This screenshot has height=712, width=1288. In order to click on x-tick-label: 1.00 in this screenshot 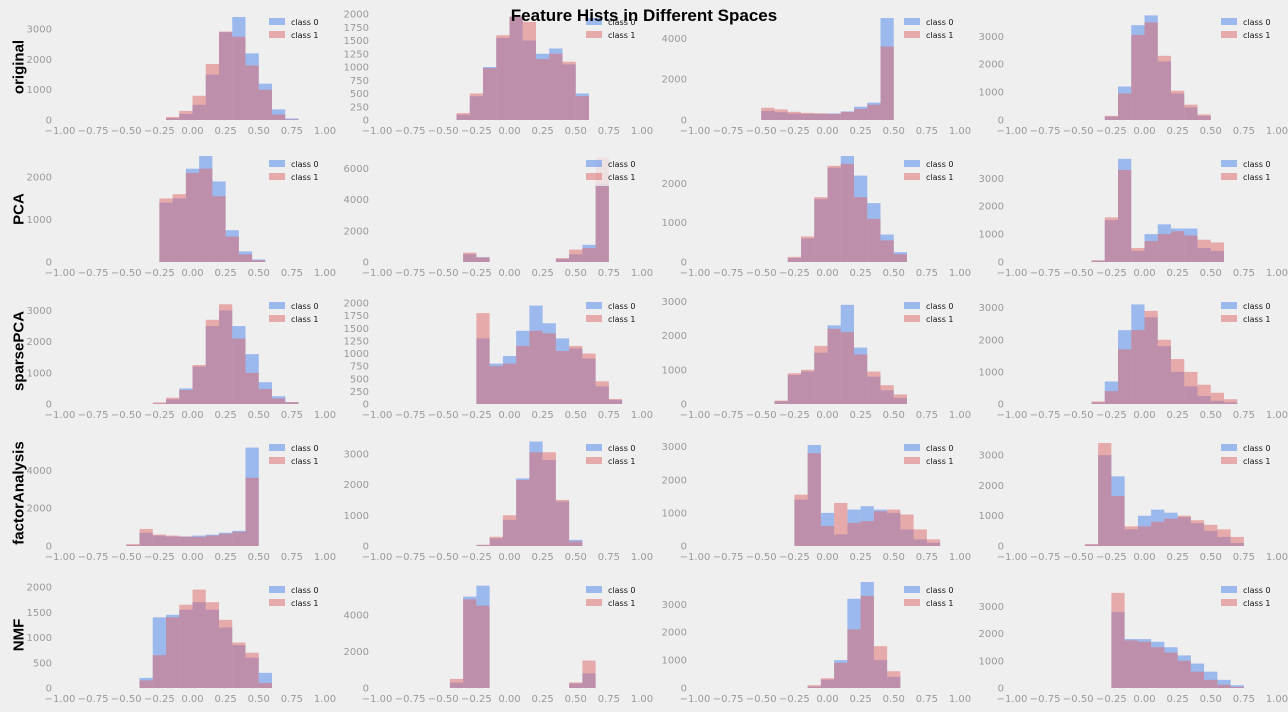, I will do `click(642, 415)`.